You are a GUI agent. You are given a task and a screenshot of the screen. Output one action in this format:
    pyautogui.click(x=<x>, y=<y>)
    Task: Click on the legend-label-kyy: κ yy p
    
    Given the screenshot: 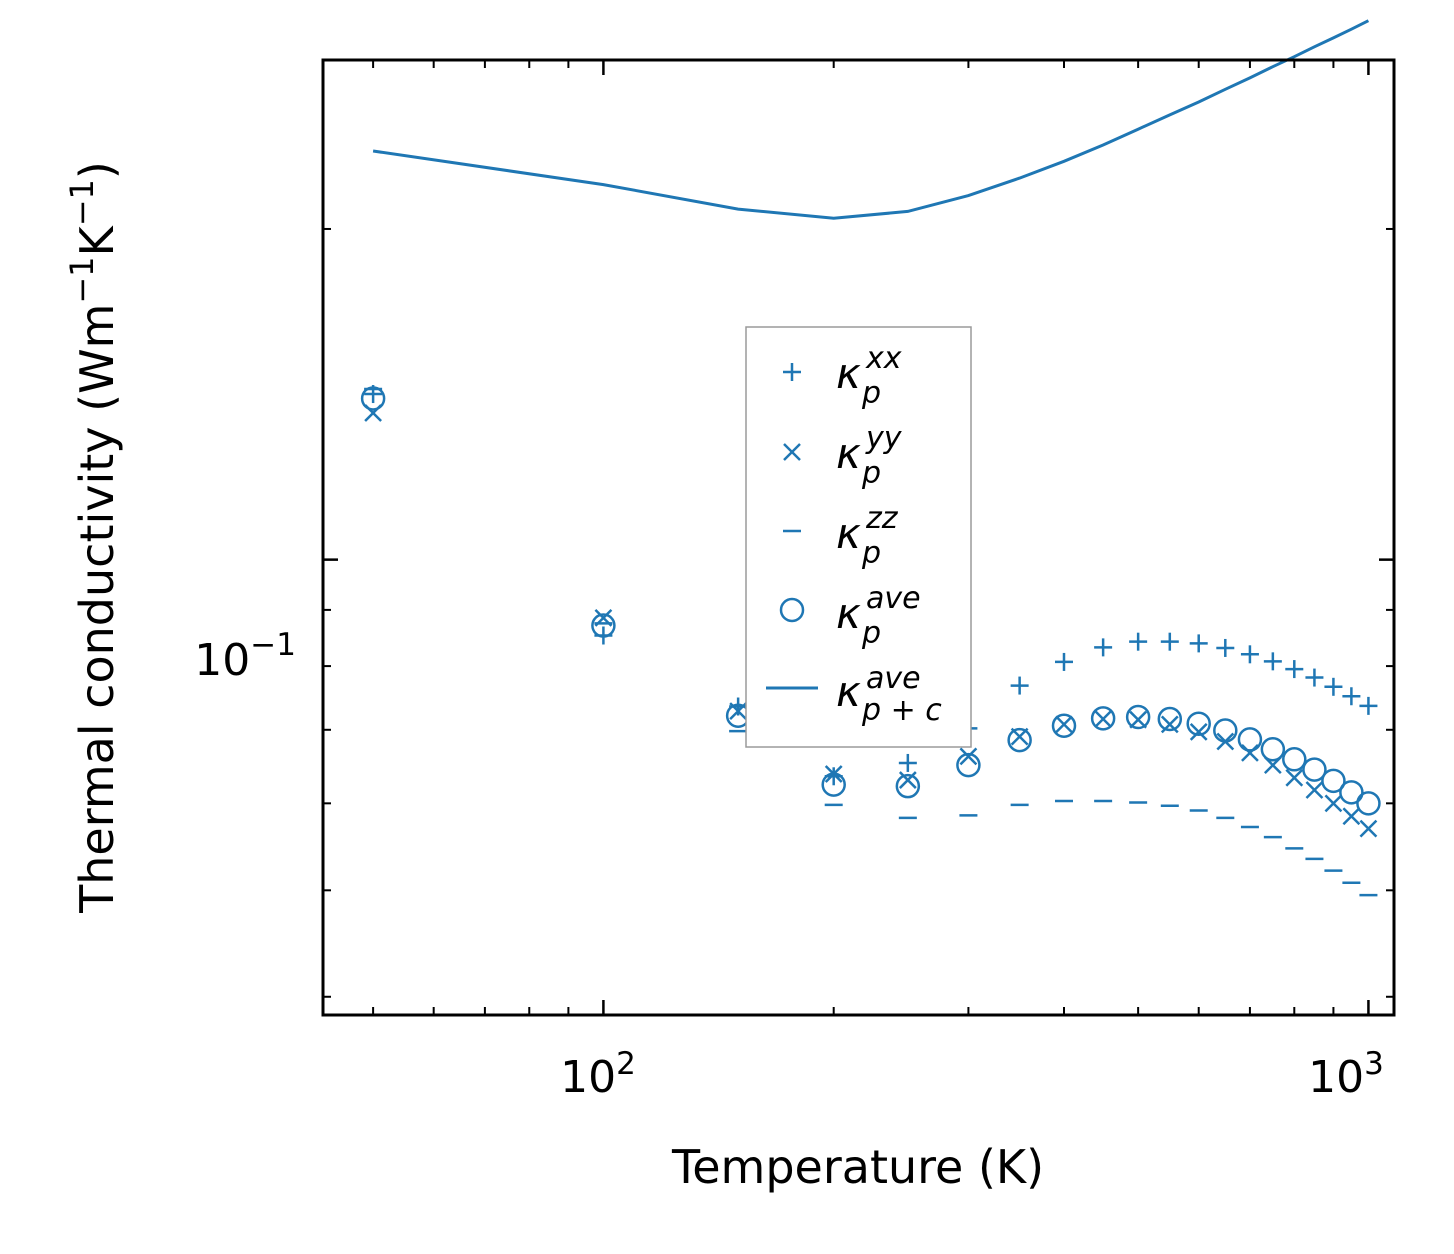 What is the action you would take?
    pyautogui.click(x=869, y=456)
    